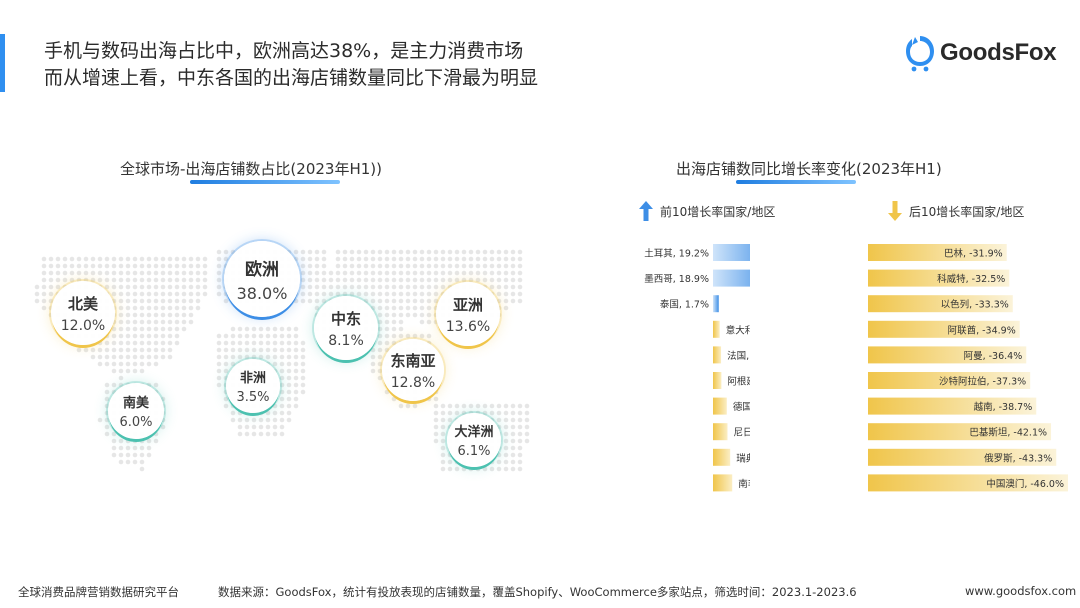 This screenshot has height=608, width=1080. I want to click on bottom10-header: 后10增长率国家/地区, so click(955, 211).